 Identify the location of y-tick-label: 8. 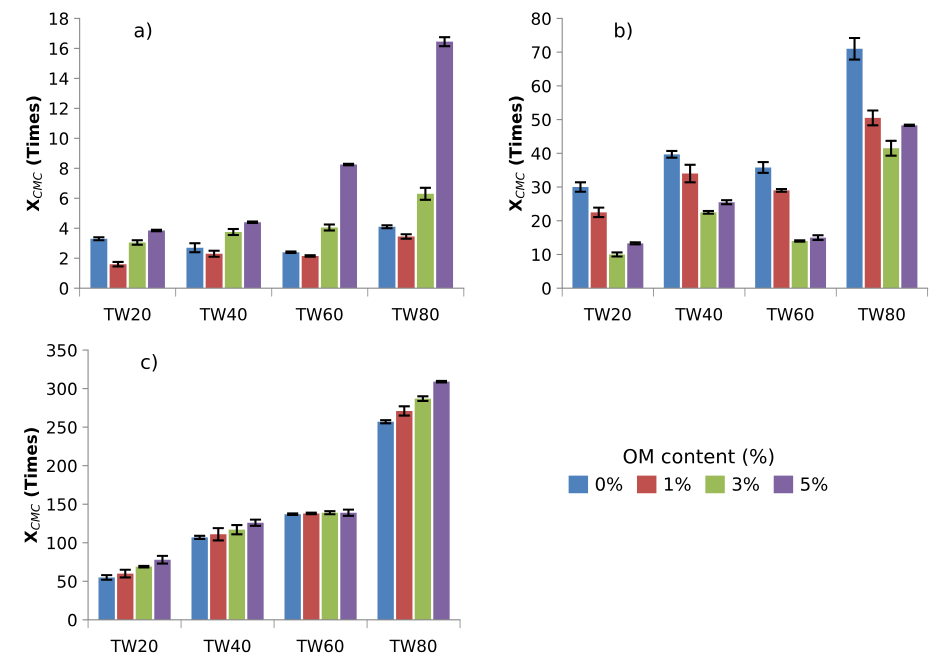
(64, 168).